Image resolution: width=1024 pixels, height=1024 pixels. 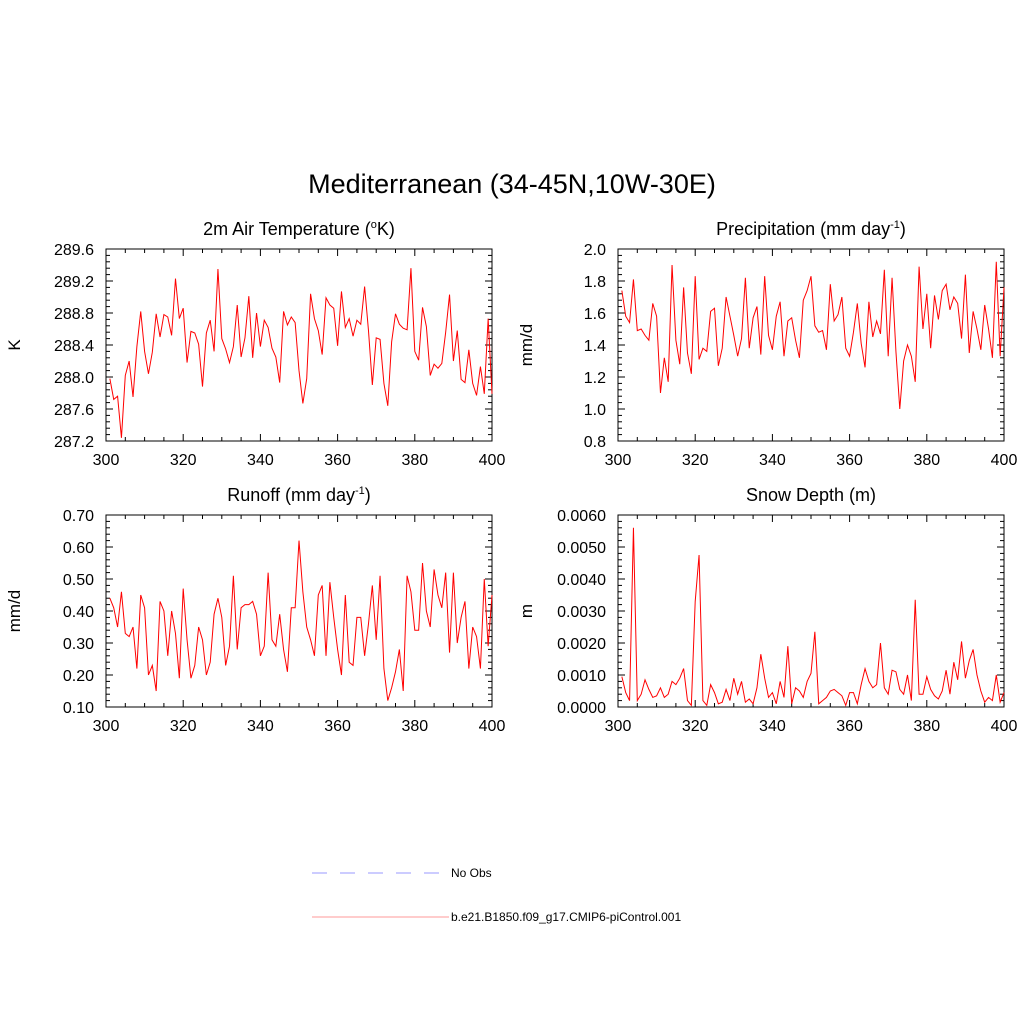 I want to click on temperature-xtick-label: 300, so click(x=106, y=460).